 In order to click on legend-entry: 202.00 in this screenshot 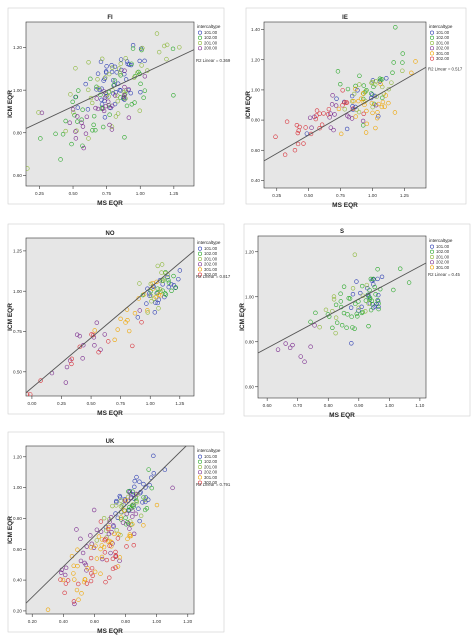, I will do `click(443, 262)`.